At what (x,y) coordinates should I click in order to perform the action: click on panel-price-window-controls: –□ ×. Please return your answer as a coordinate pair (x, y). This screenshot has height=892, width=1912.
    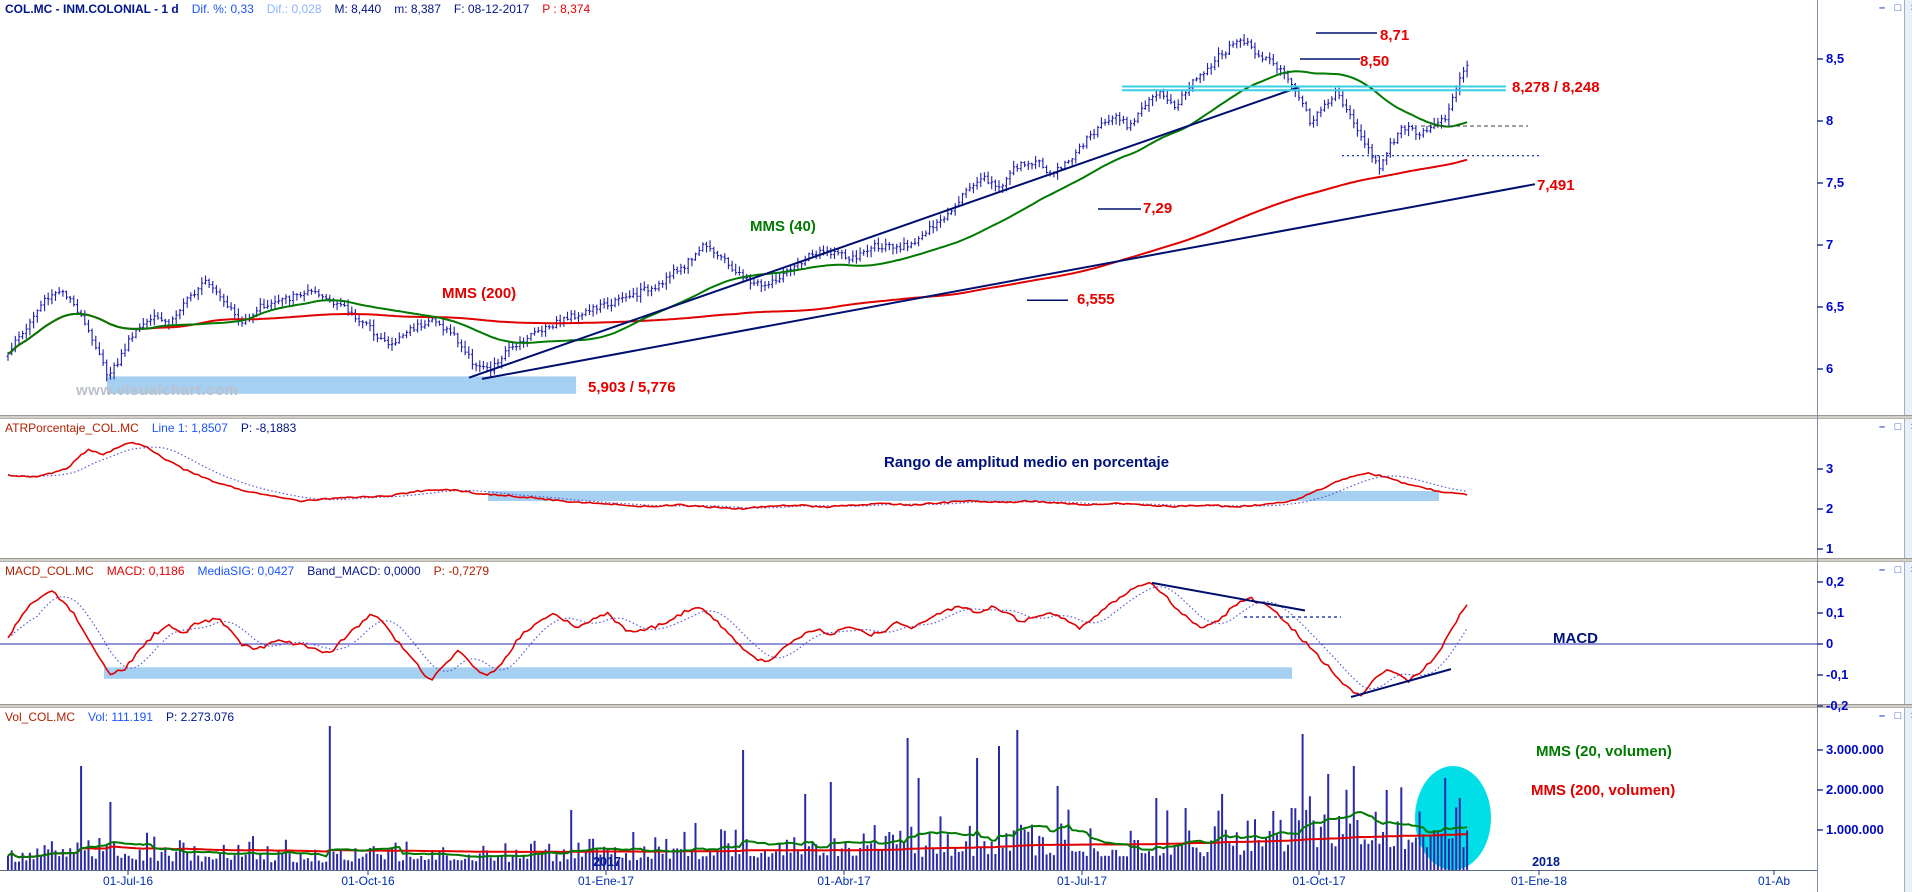
    Looking at the image, I should click on (1894, 9).